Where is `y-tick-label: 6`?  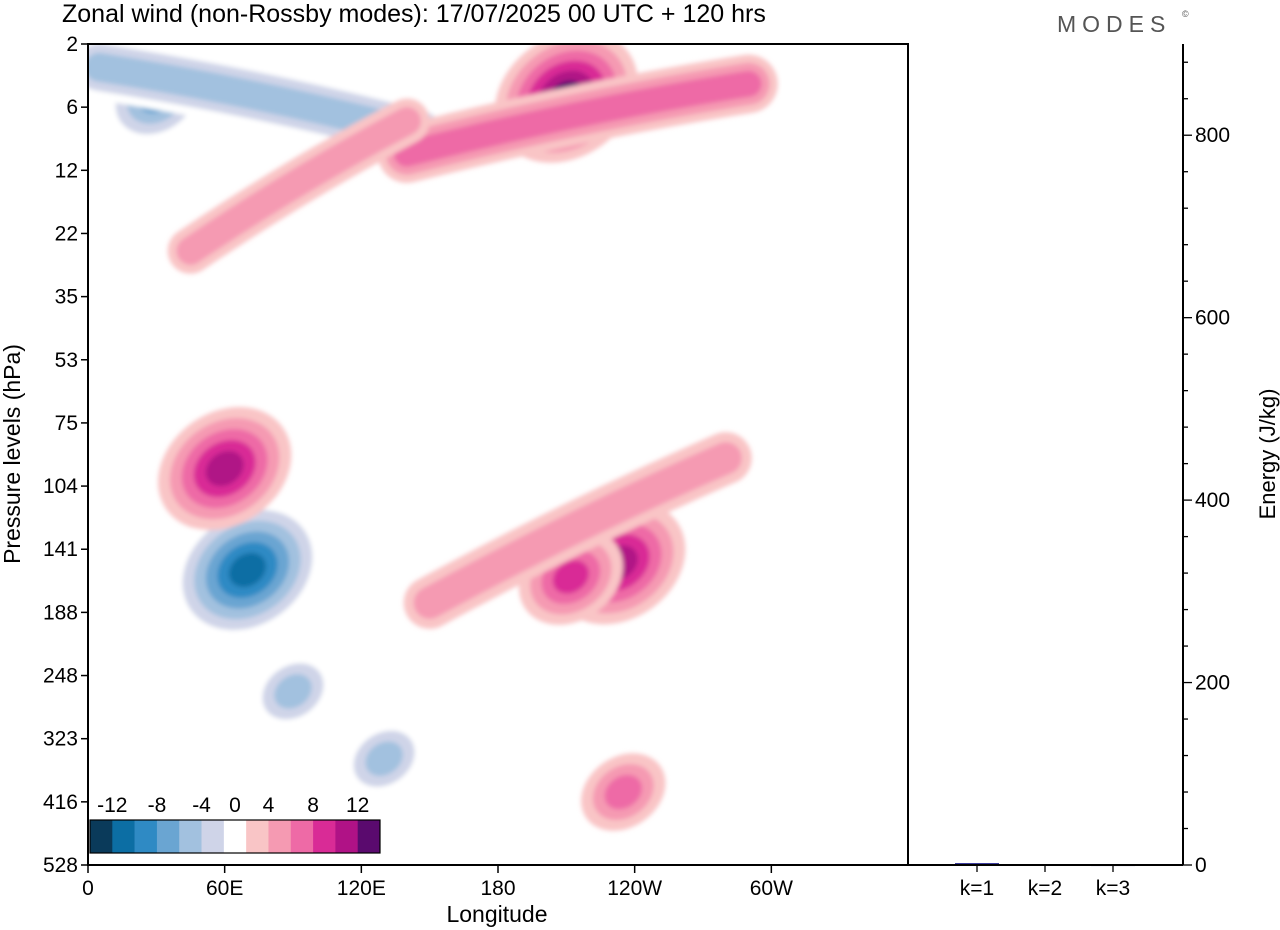
y-tick-label: 6 is located at coordinates (72, 107).